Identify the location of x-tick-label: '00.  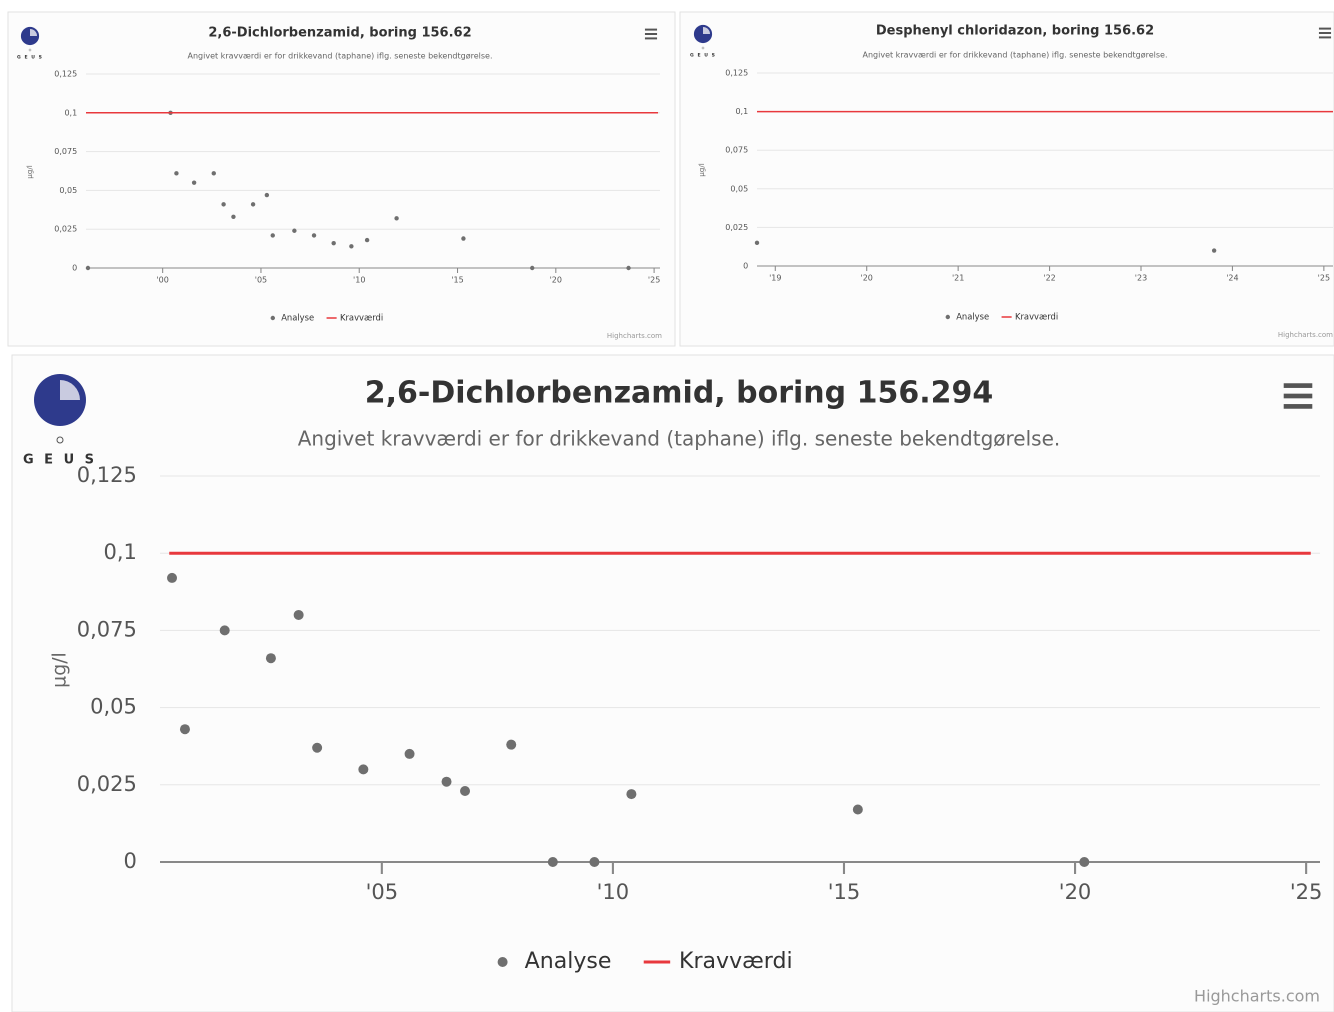
(162, 280).